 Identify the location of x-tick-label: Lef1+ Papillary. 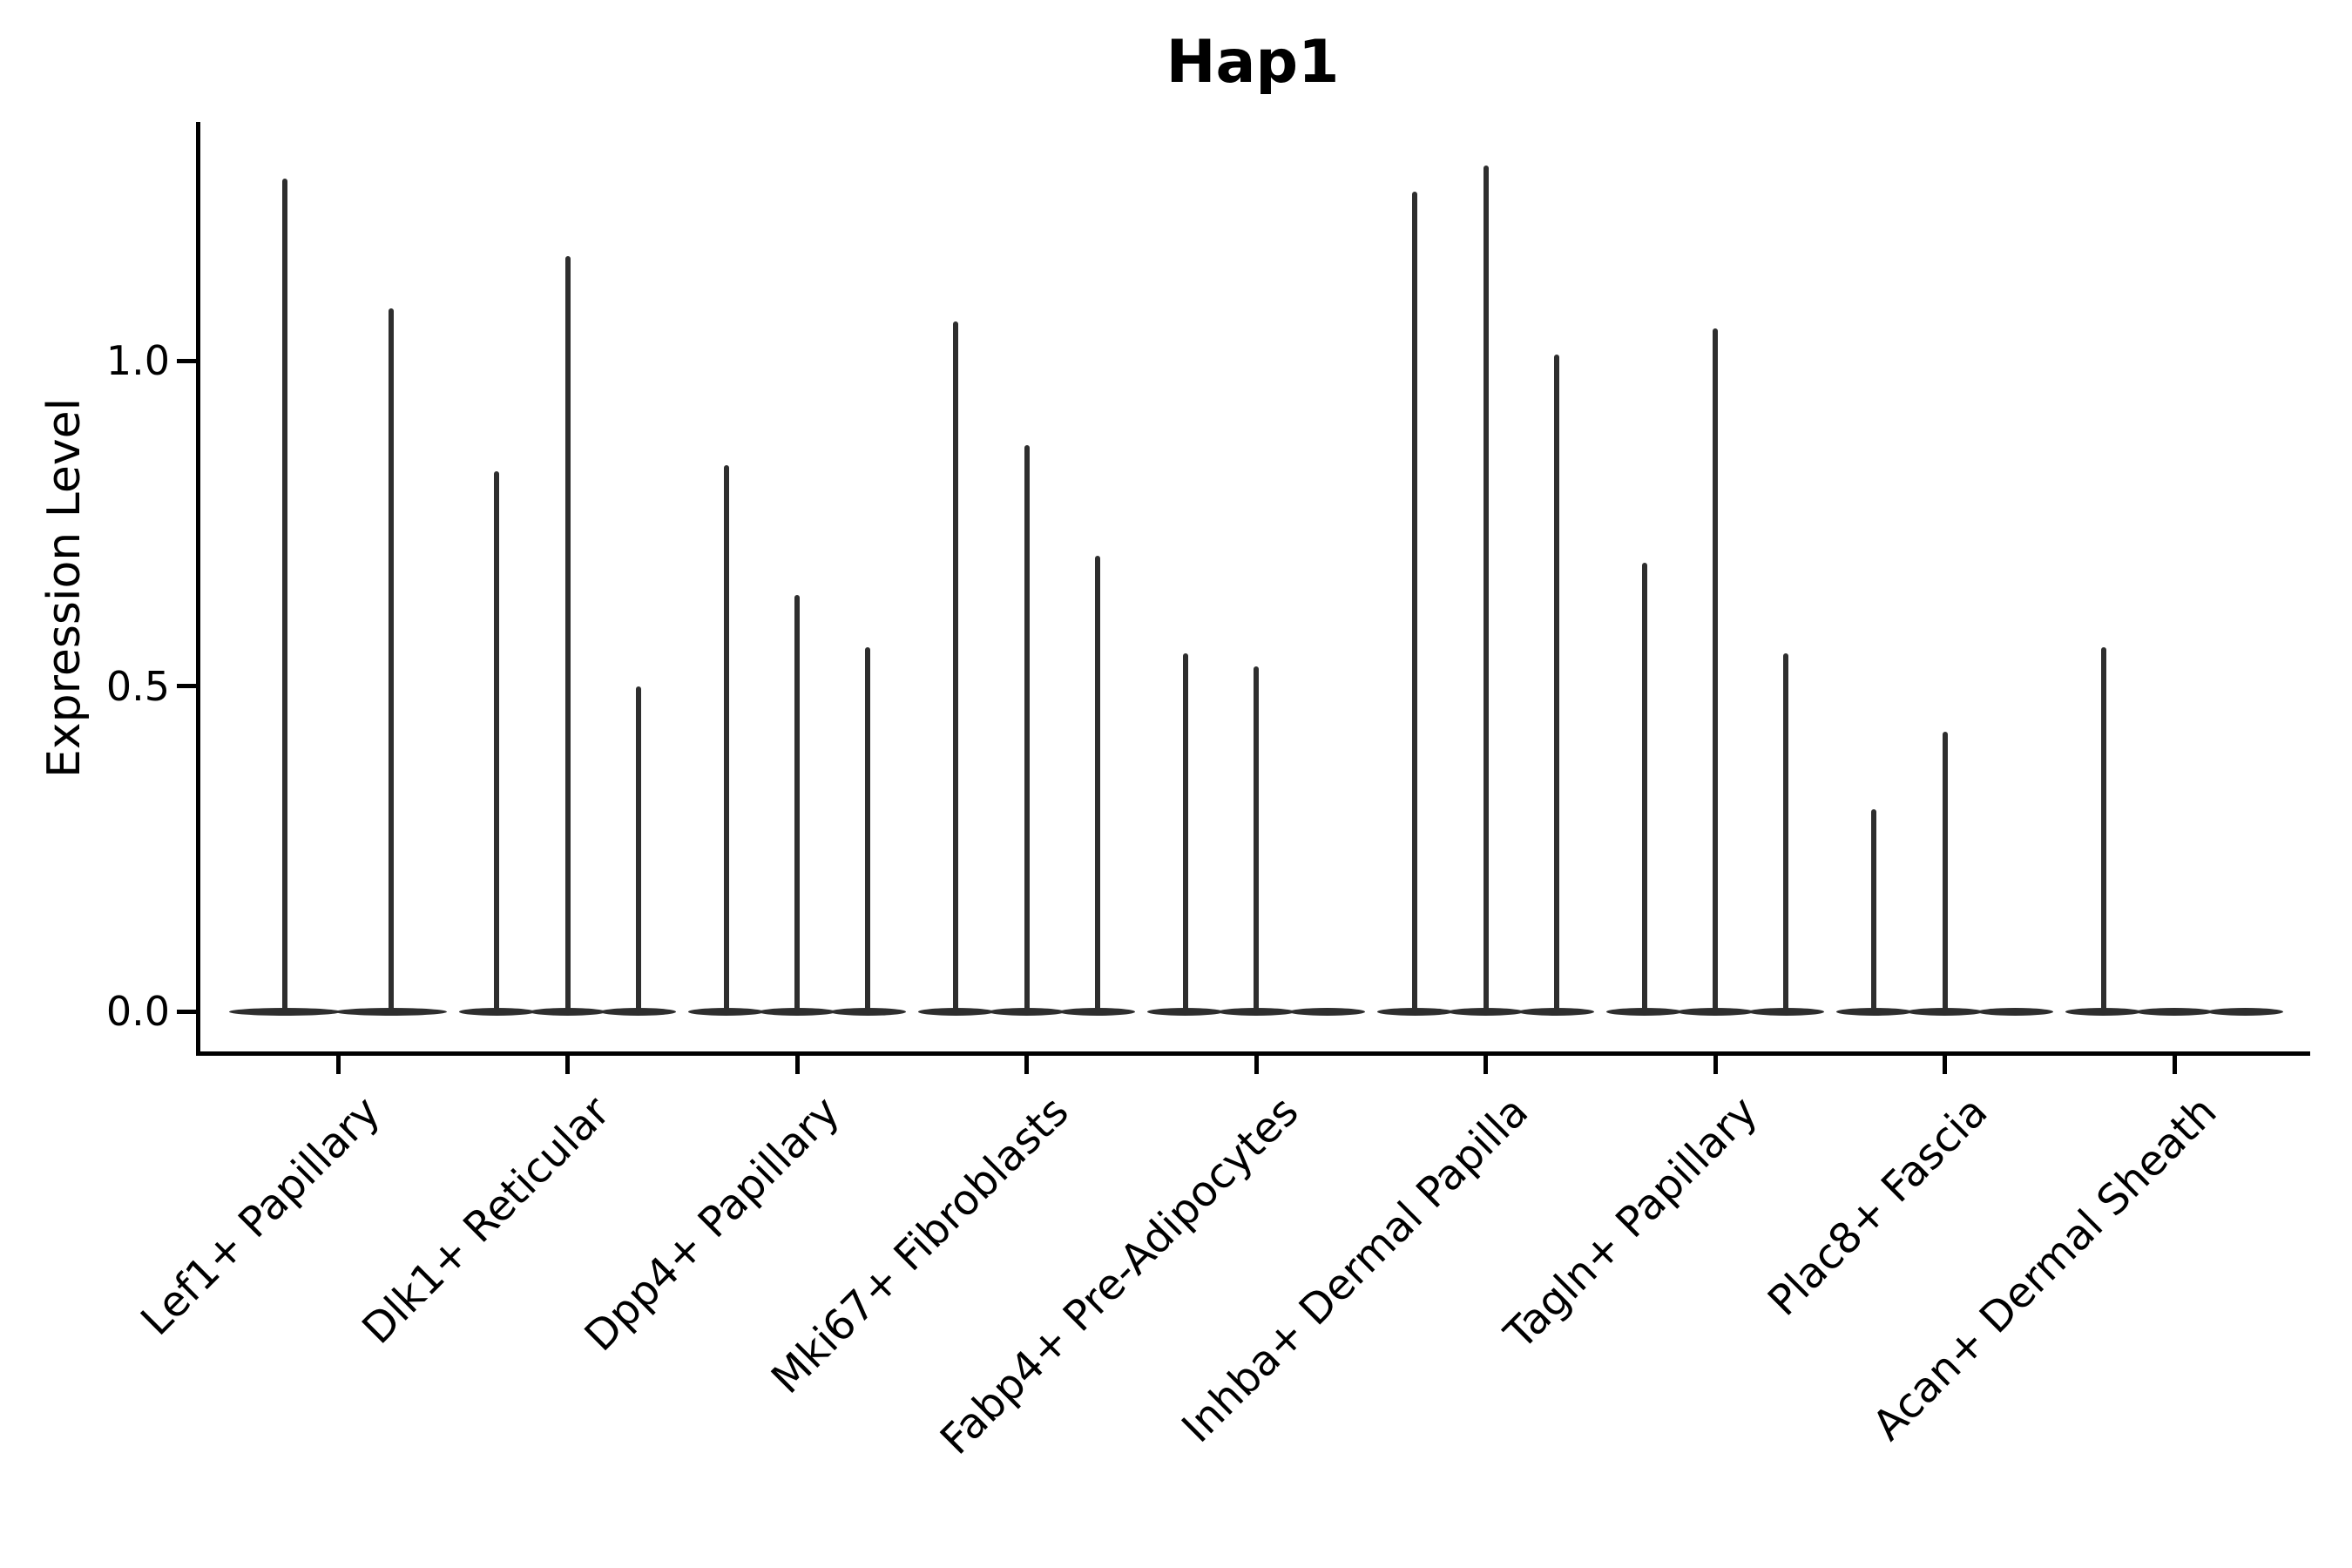
(261, 1216).